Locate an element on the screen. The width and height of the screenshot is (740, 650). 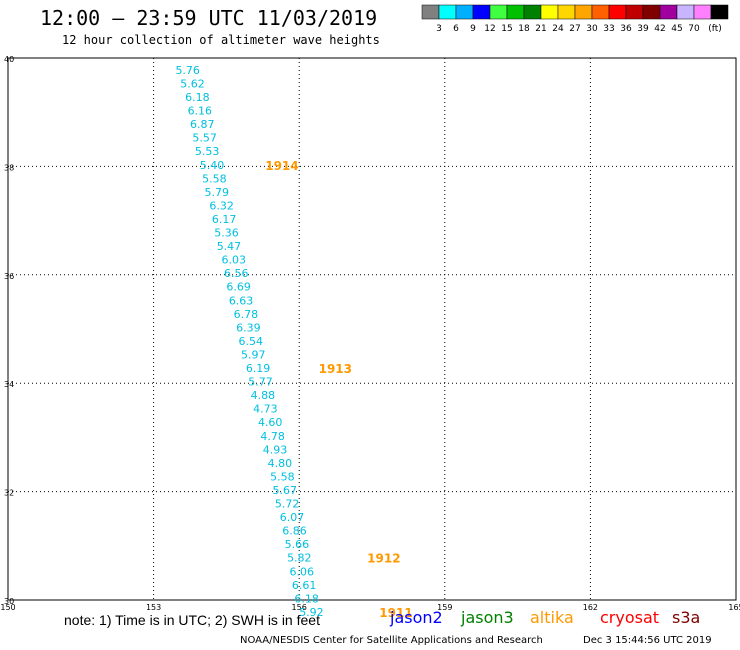
lat-label: 36 is located at coordinates (9, 276).